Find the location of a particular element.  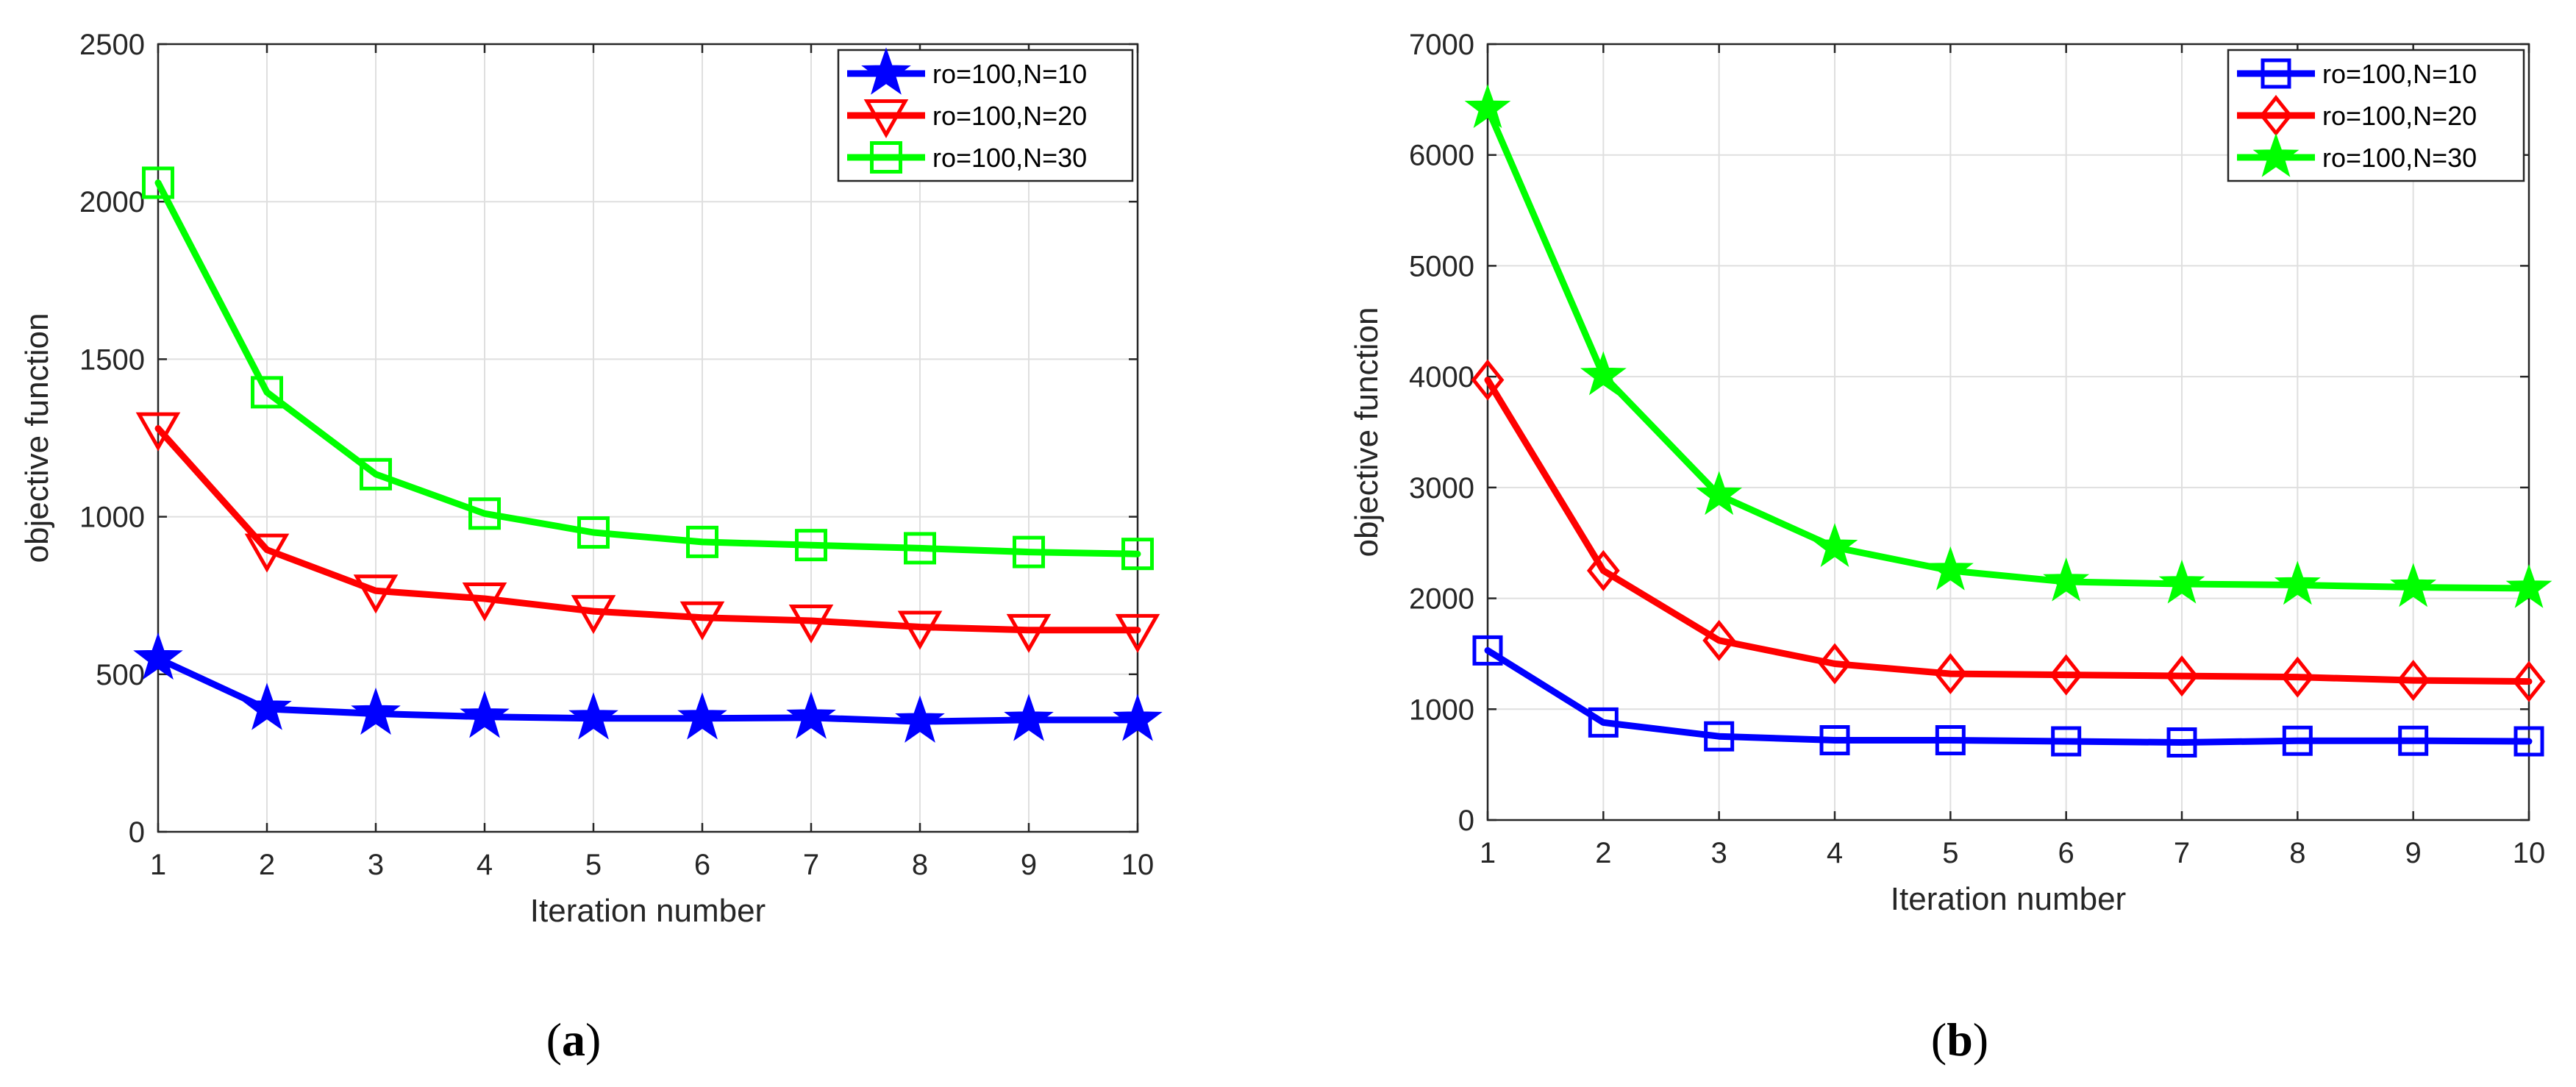

legend-item: ro=100,N=20 is located at coordinates (2357, 115).